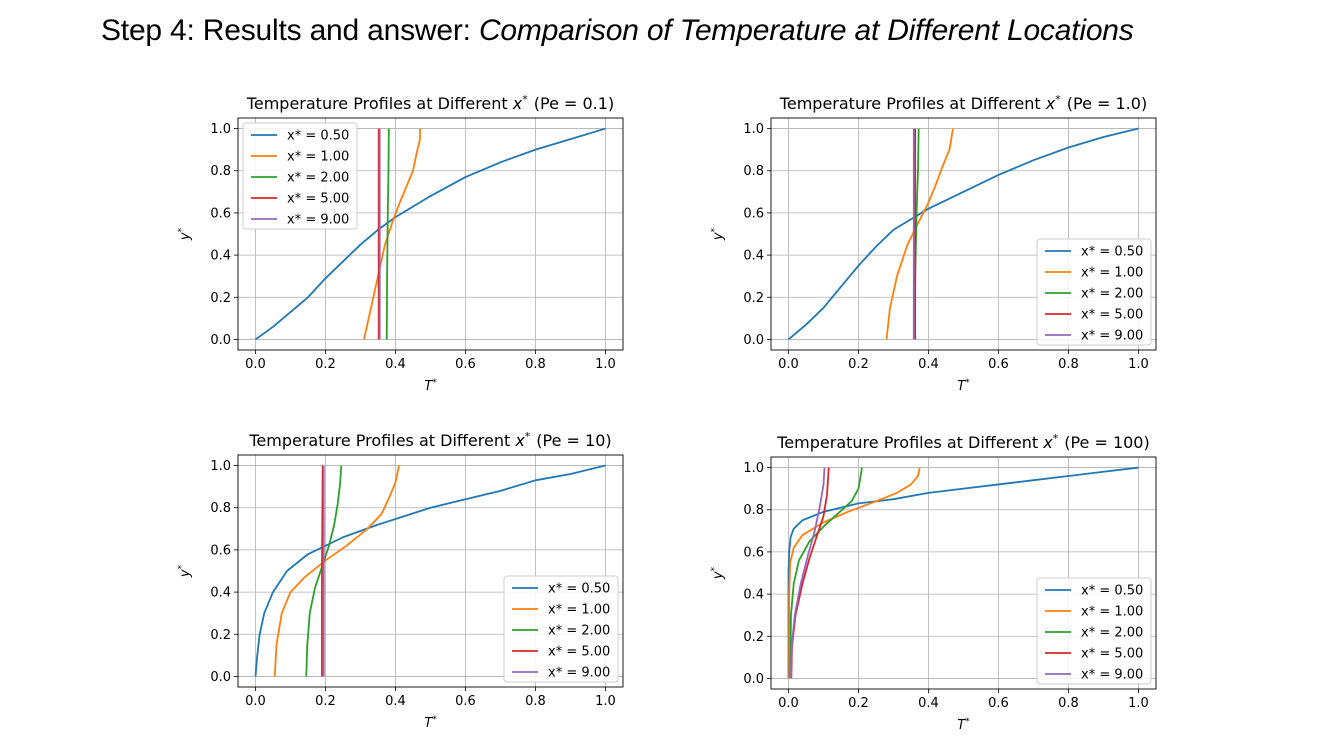 Image resolution: width=1334 pixels, height=750 pixels. What do you see at coordinates (1107, 103) in the screenshot?
I see `chart-title-peclet: (Pe = 1.0)` at bounding box center [1107, 103].